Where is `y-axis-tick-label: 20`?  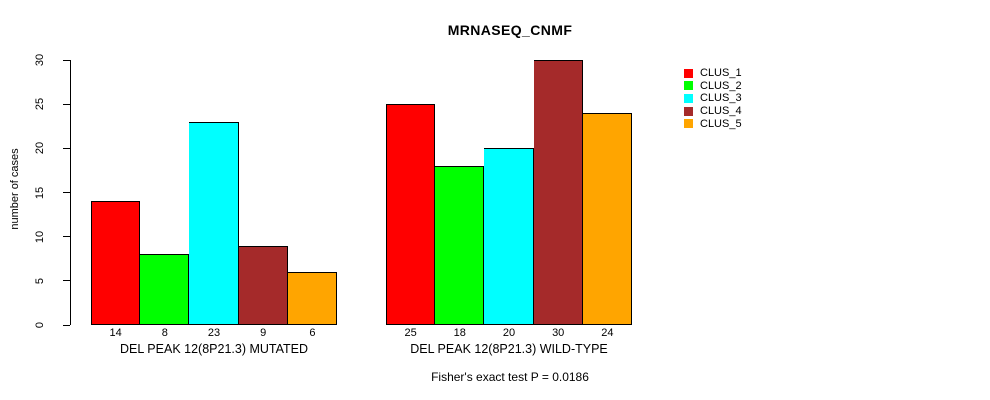 y-axis-tick-label: 20 is located at coordinates (40, 148).